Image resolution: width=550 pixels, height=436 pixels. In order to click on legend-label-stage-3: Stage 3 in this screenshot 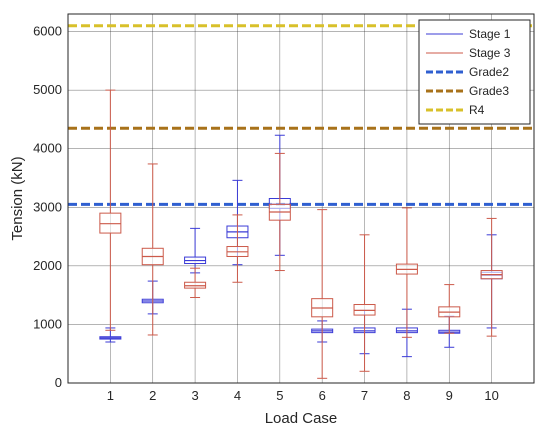, I will do `click(490, 53)`.